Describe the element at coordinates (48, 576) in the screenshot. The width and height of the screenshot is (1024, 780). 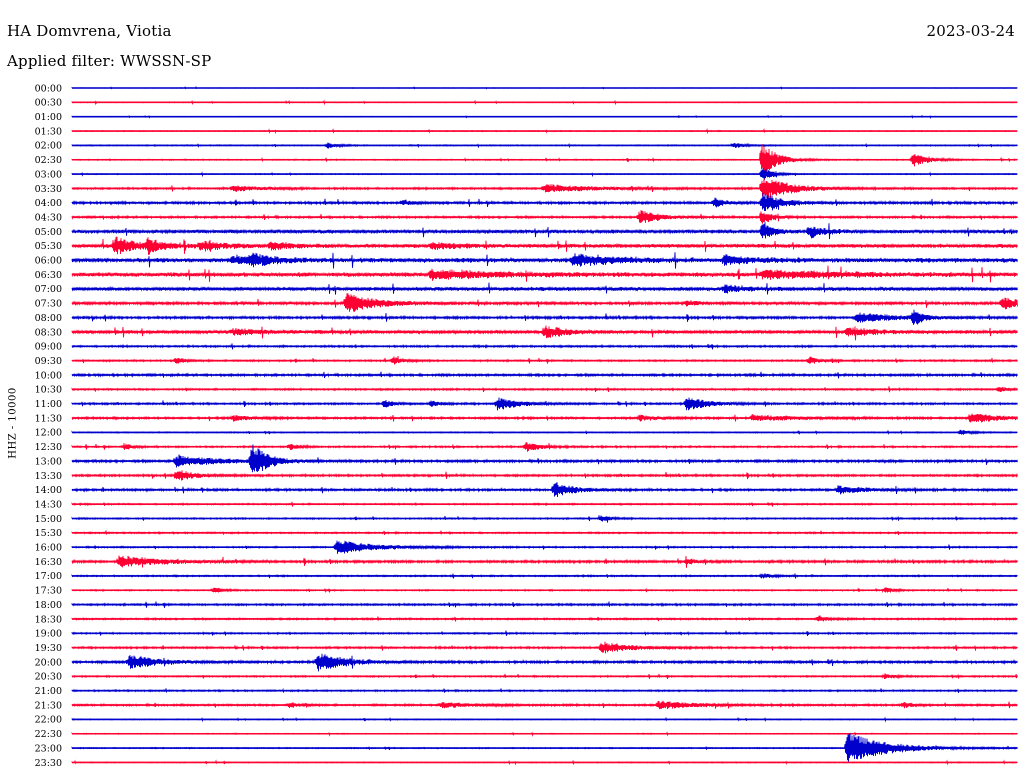
I see `row-time-label: 17:00` at that location.